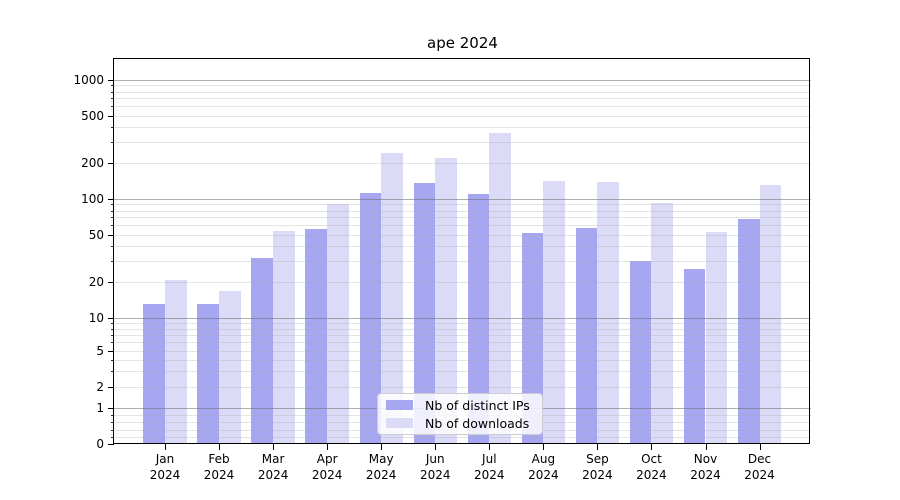  Describe the element at coordinates (399, 423) in the screenshot. I see `legend-swatch-downloads` at that location.